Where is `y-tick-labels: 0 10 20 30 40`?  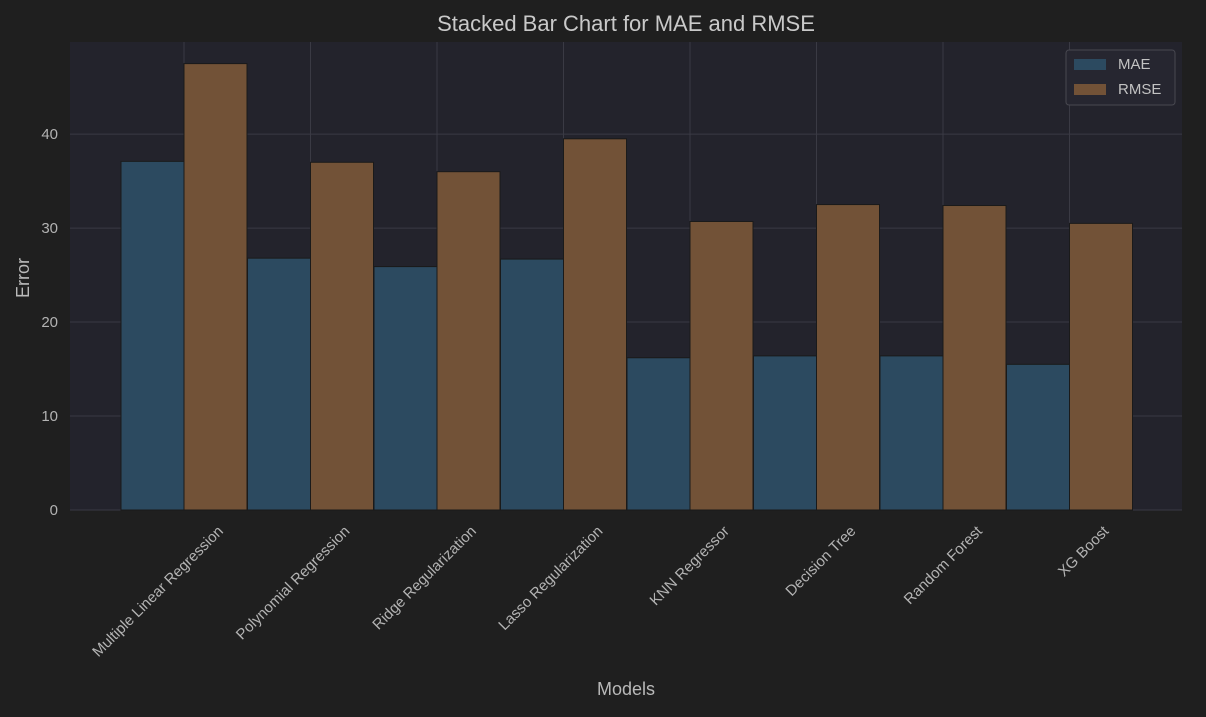 y-tick-labels: 0 10 20 30 40 is located at coordinates (49, 322).